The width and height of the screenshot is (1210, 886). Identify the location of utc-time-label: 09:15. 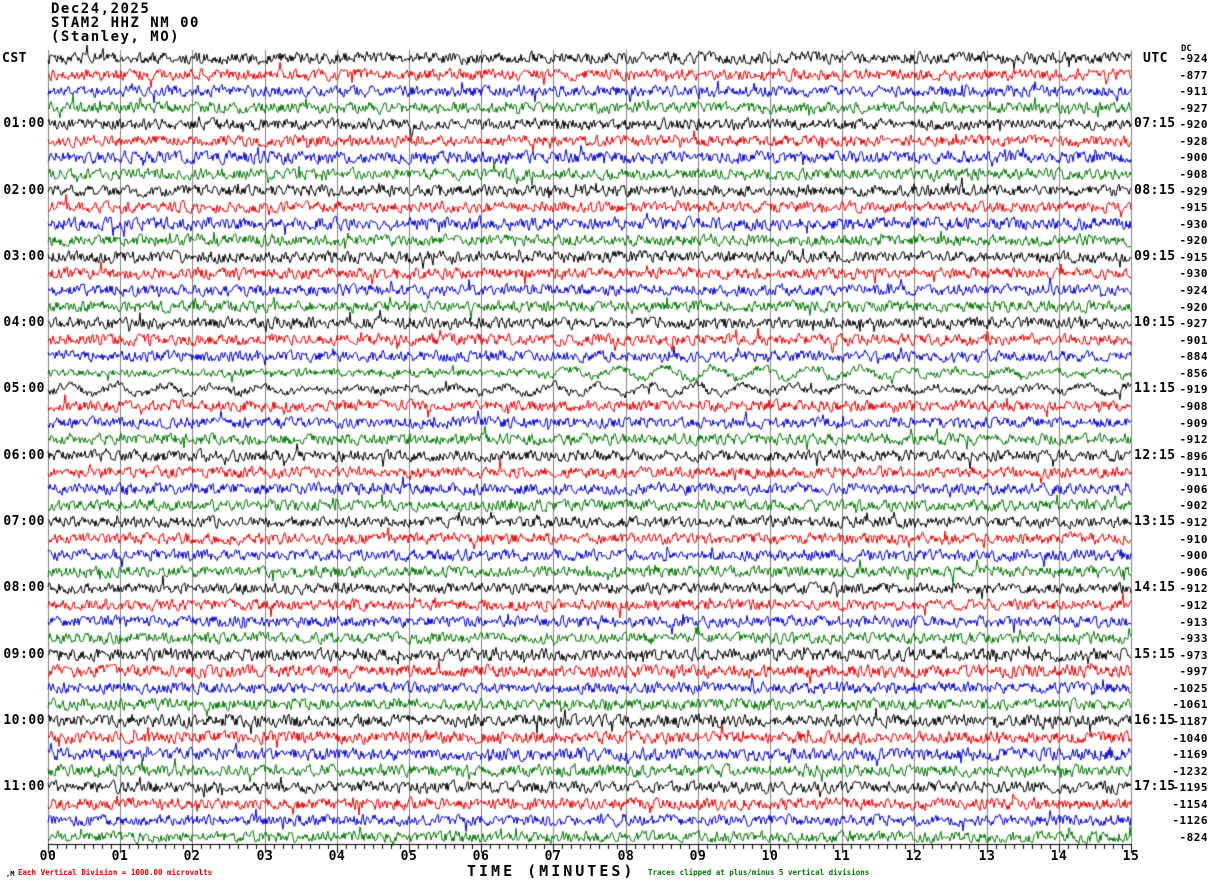
(1155, 256).